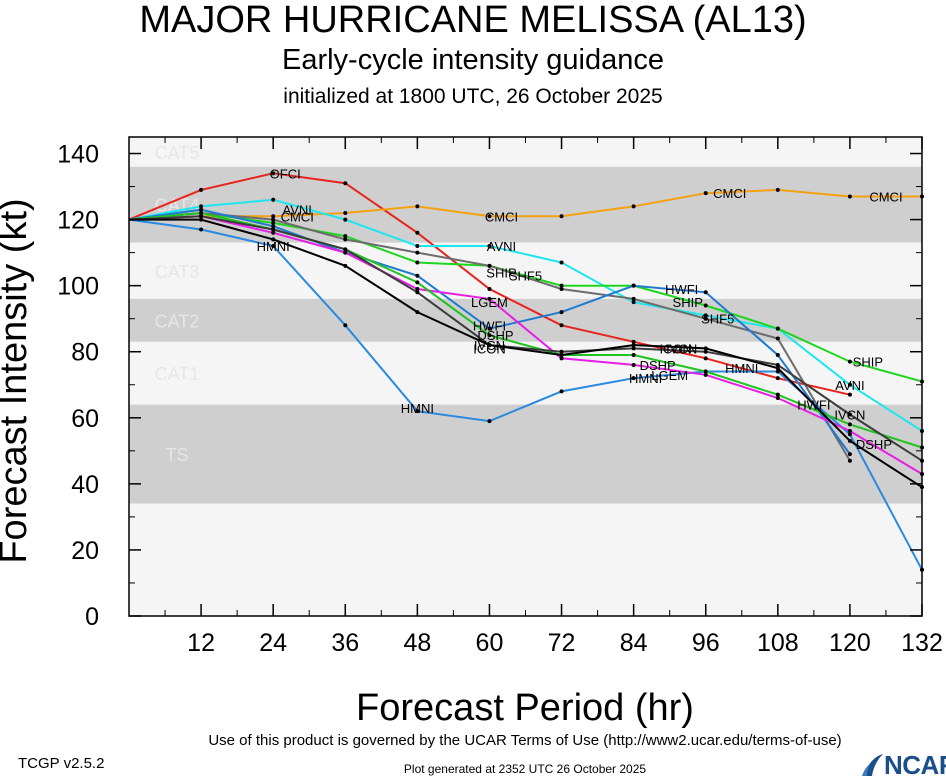 This screenshot has height=781, width=946. I want to click on y-tick-label: 20, so click(85, 551).